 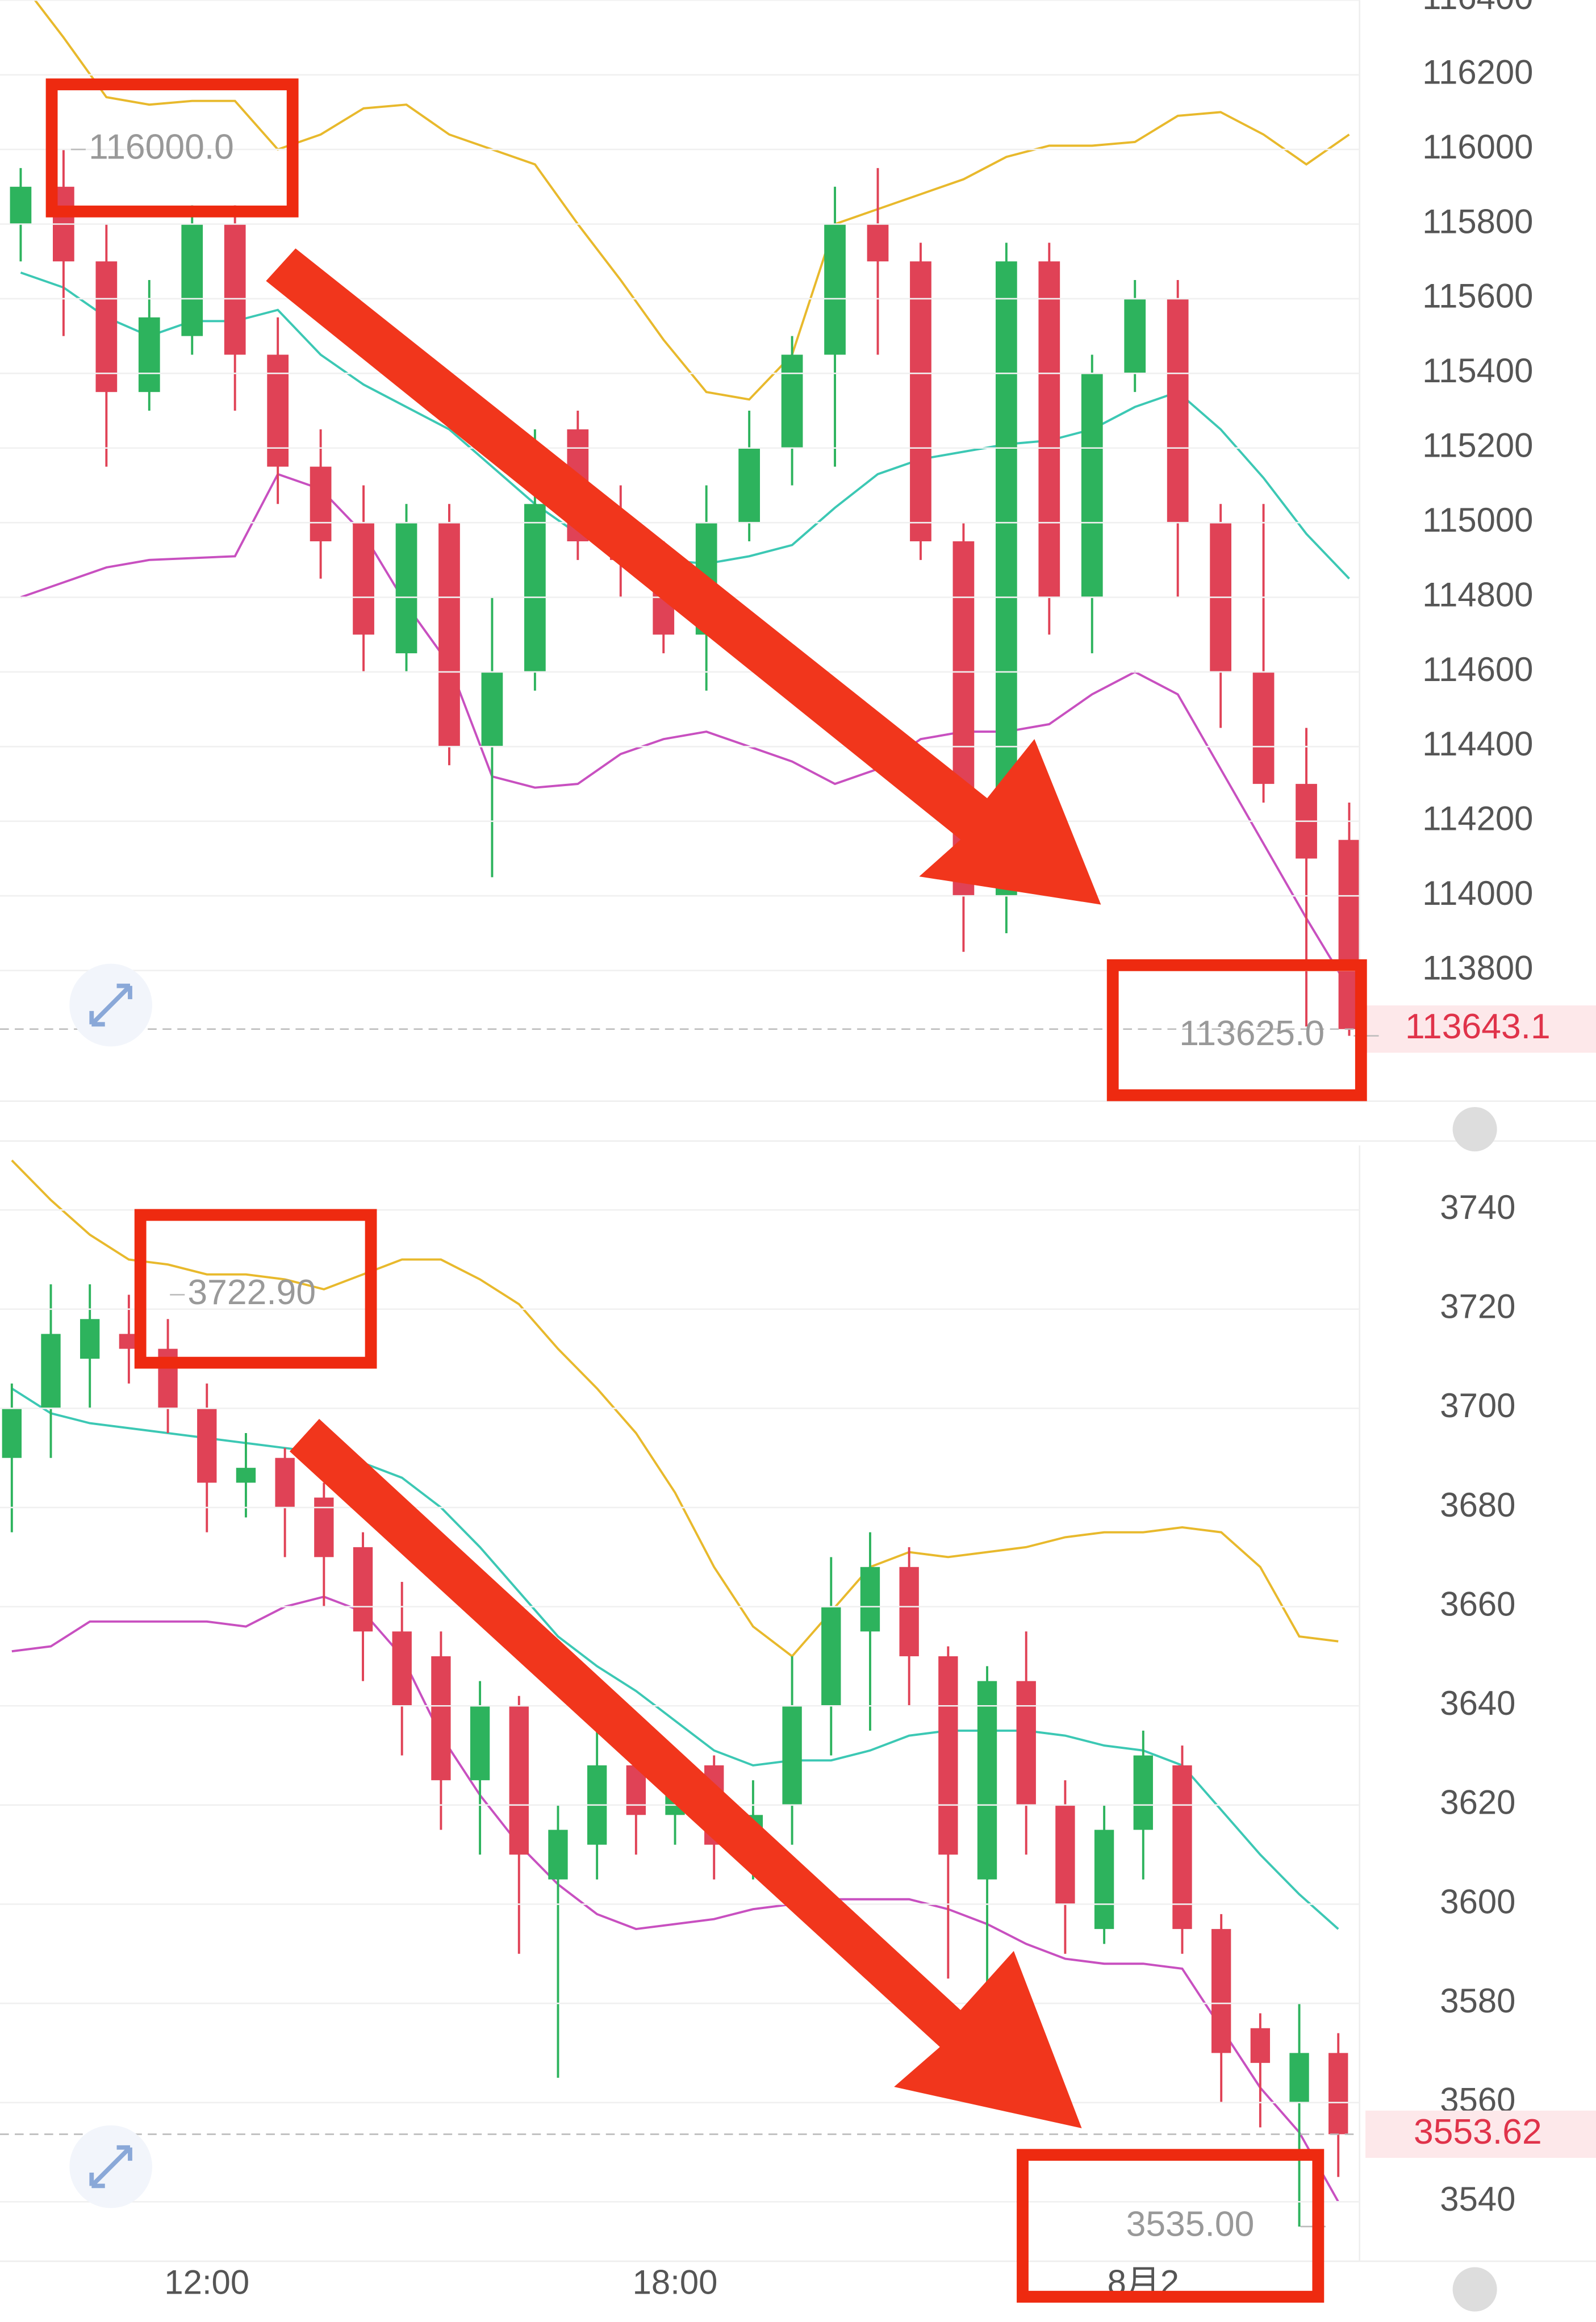 I want to click on y-tick-label: 115000, so click(x=1477, y=520).